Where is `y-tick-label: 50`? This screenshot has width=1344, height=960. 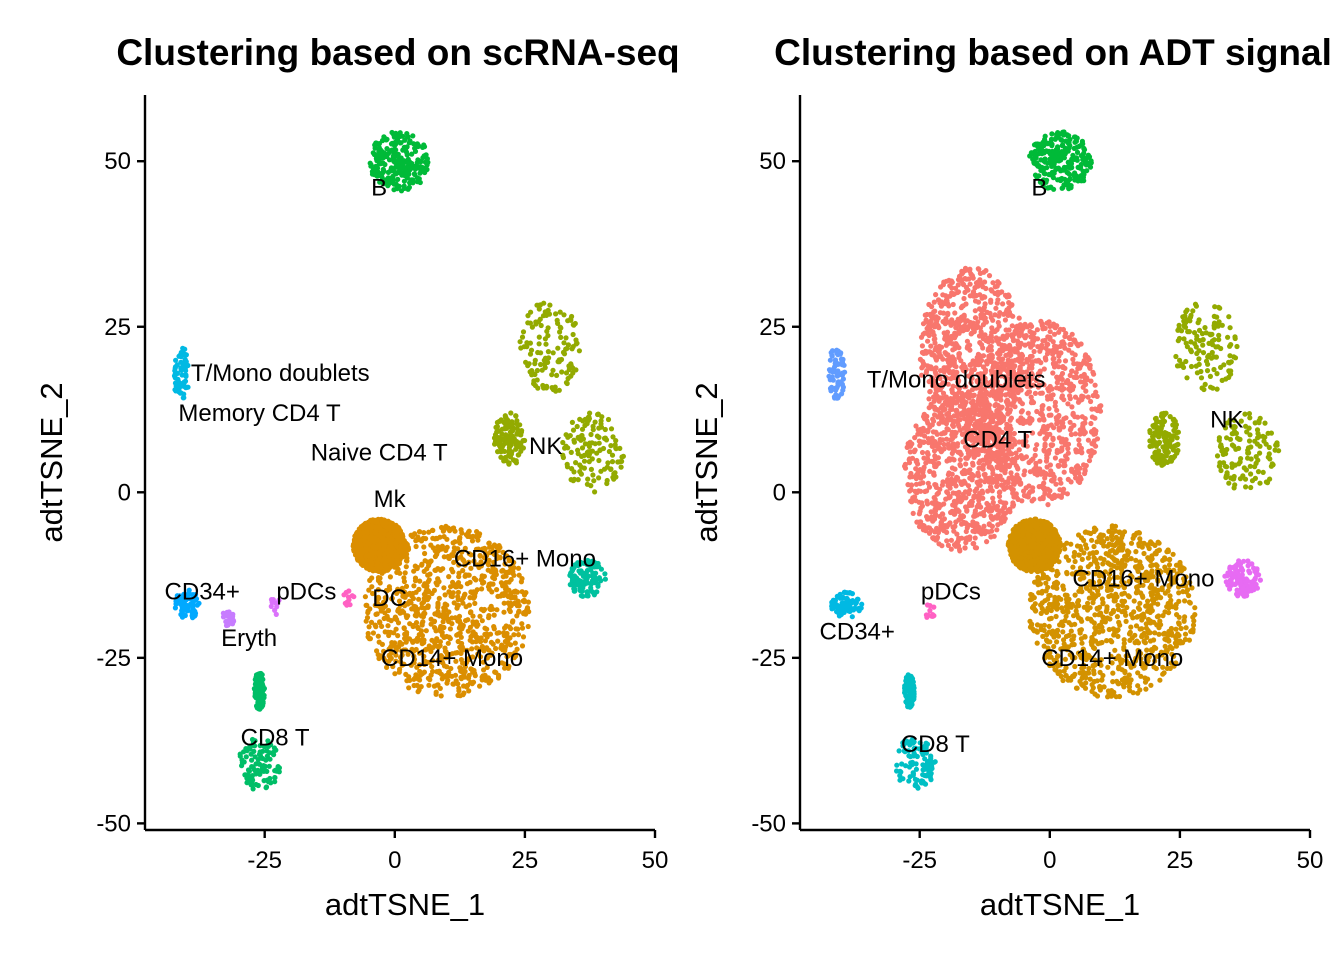
y-tick-label: 50 is located at coordinates (117, 161).